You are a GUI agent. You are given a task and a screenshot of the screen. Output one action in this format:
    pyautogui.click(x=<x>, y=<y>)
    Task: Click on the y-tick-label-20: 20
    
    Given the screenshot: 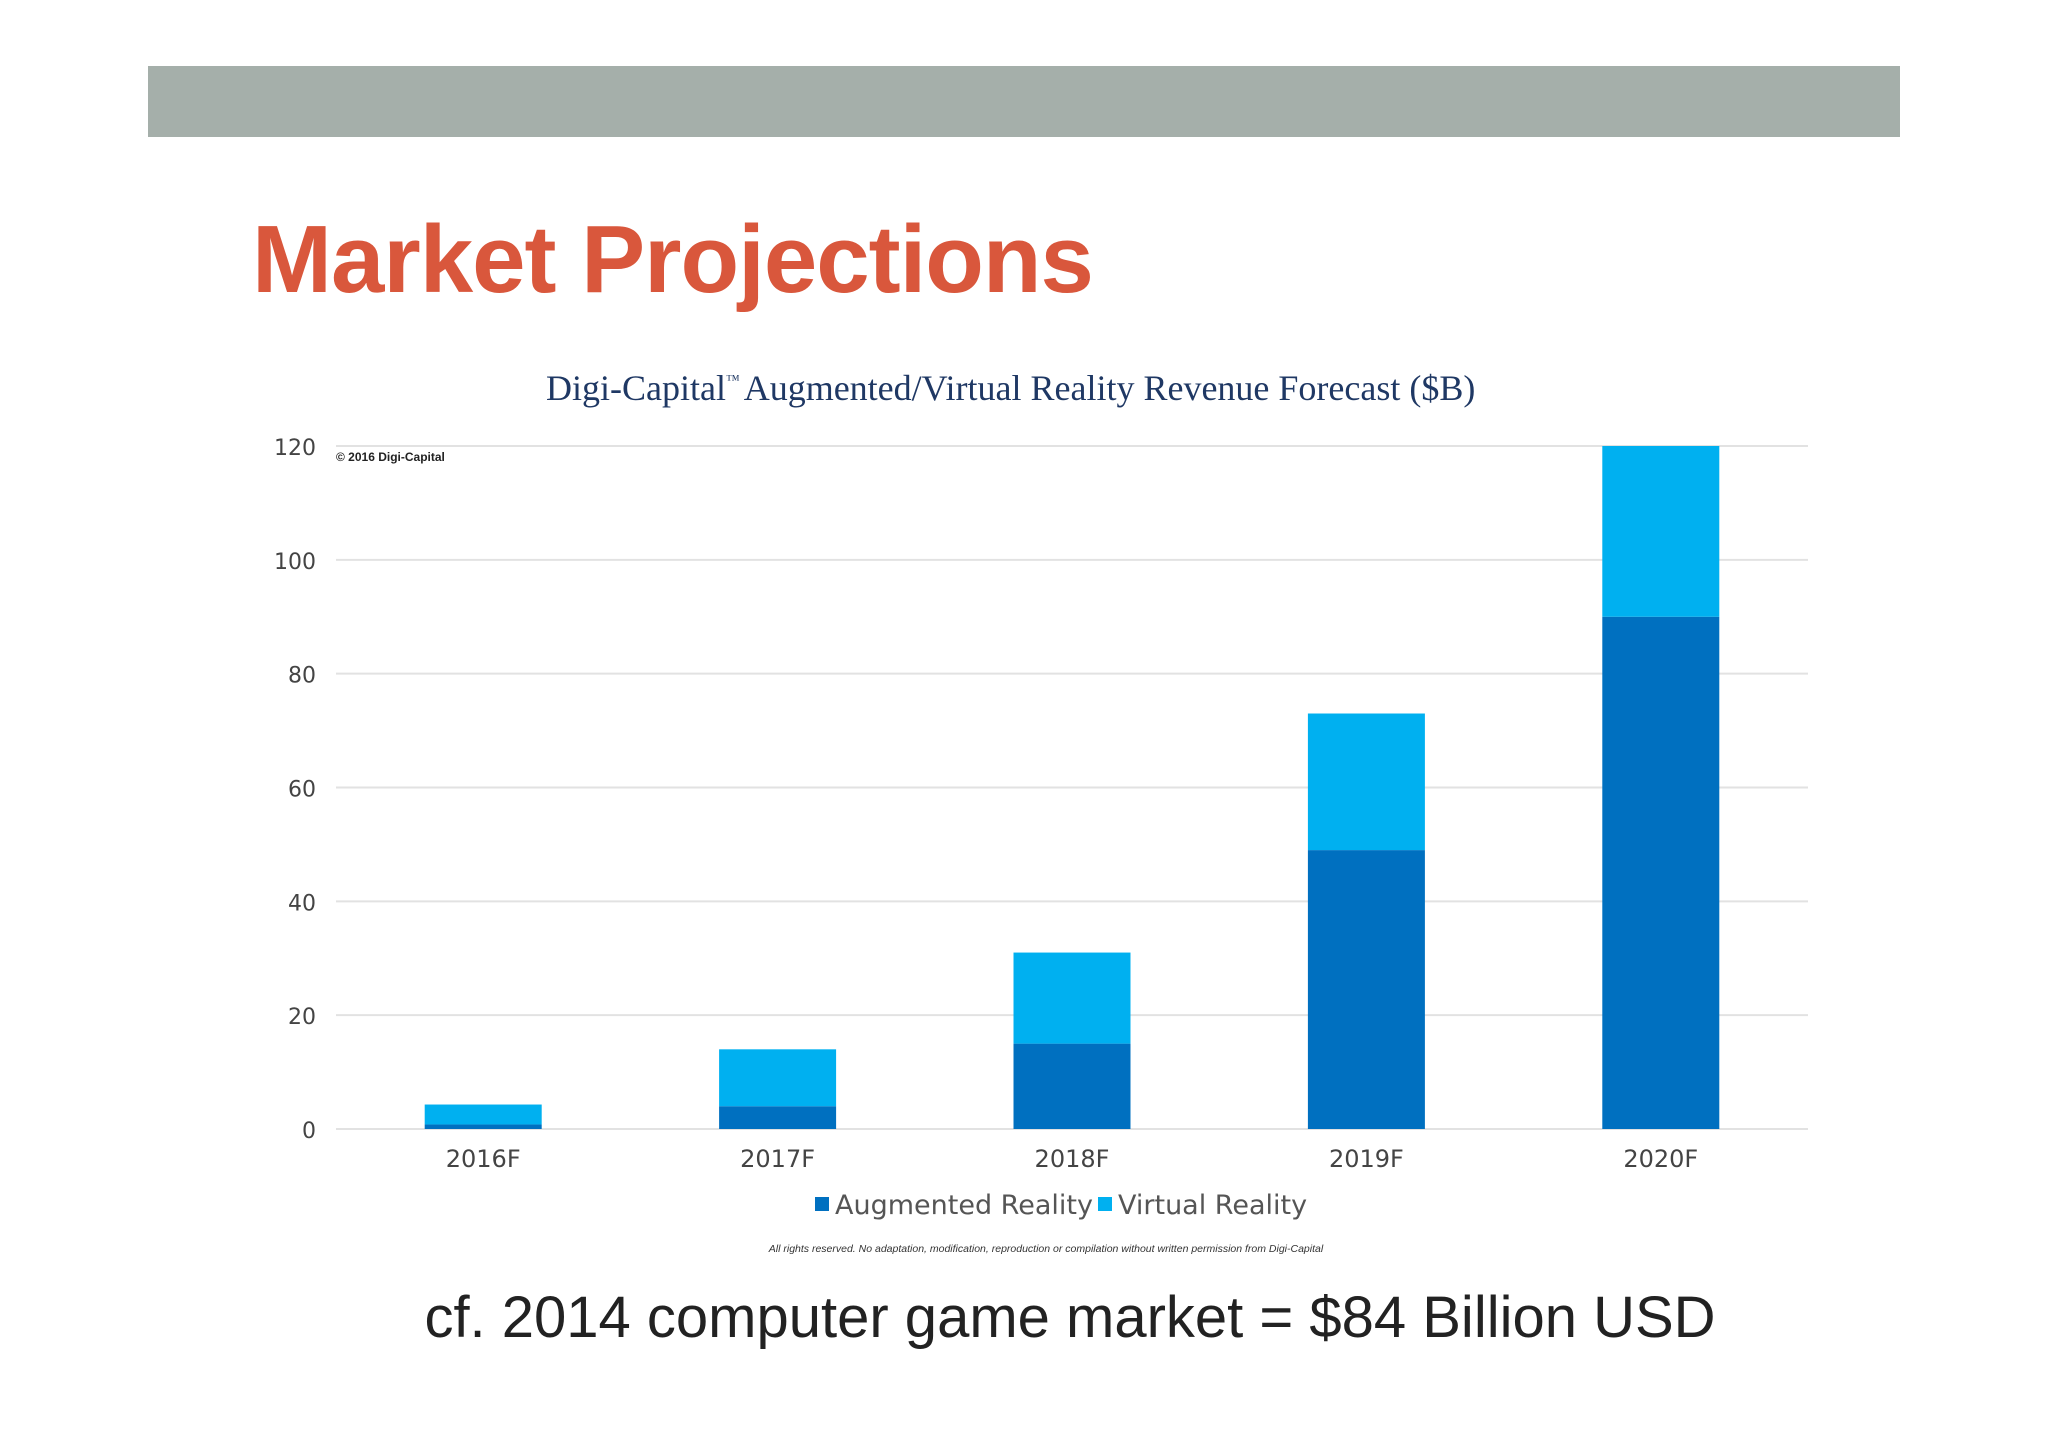 What is the action you would take?
    pyautogui.click(x=302, y=1017)
    